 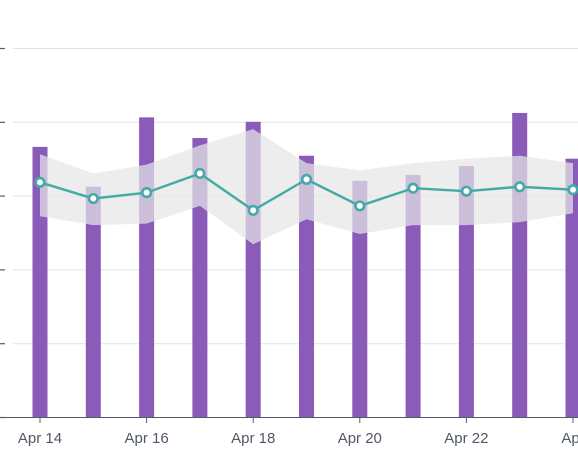 I want to click on x-tick-label-0: Apr 14, so click(x=40, y=438).